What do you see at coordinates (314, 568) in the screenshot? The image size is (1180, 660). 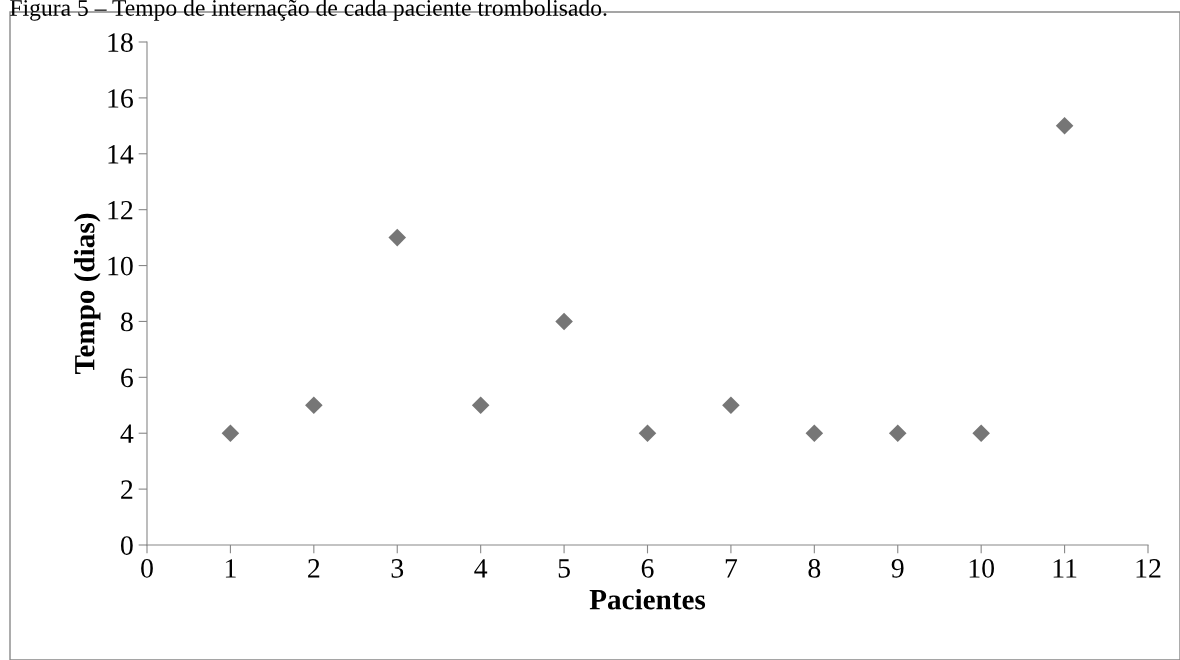 I see `x-tick-label: 2` at bounding box center [314, 568].